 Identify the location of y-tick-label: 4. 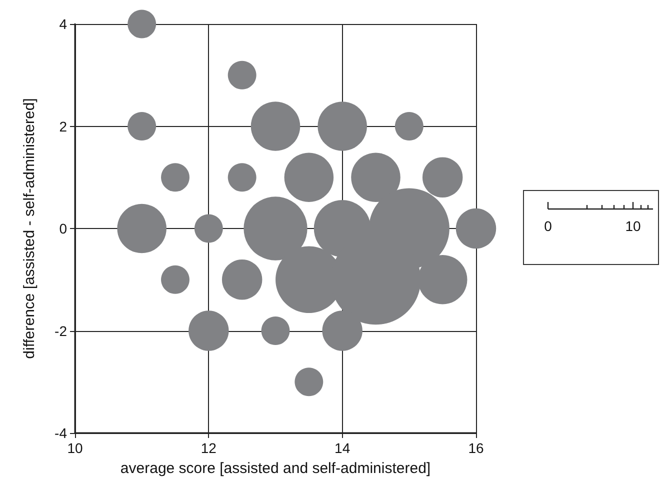
(63, 24).